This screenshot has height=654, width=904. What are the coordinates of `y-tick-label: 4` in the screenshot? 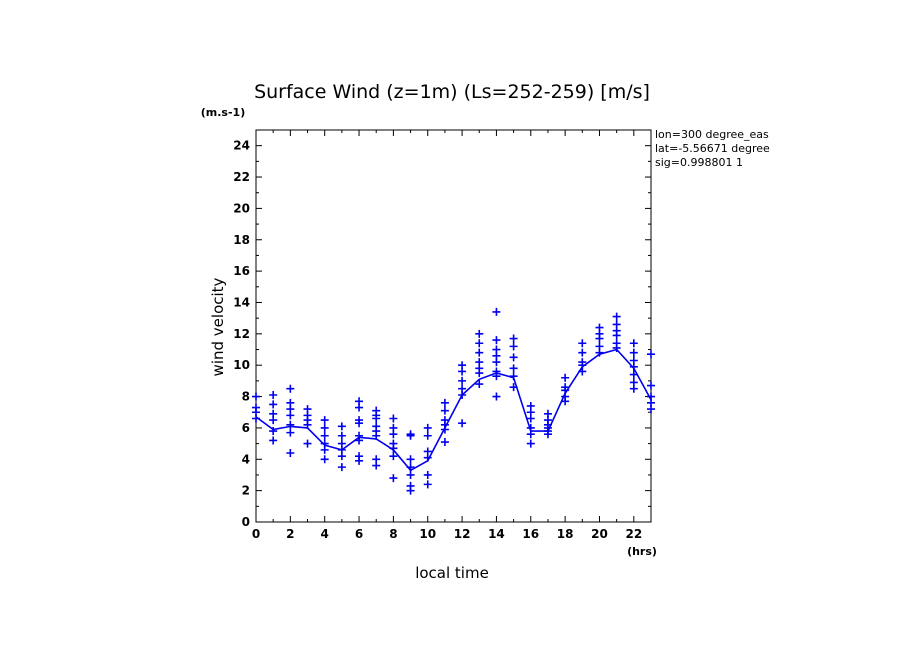 It's located at (246, 459).